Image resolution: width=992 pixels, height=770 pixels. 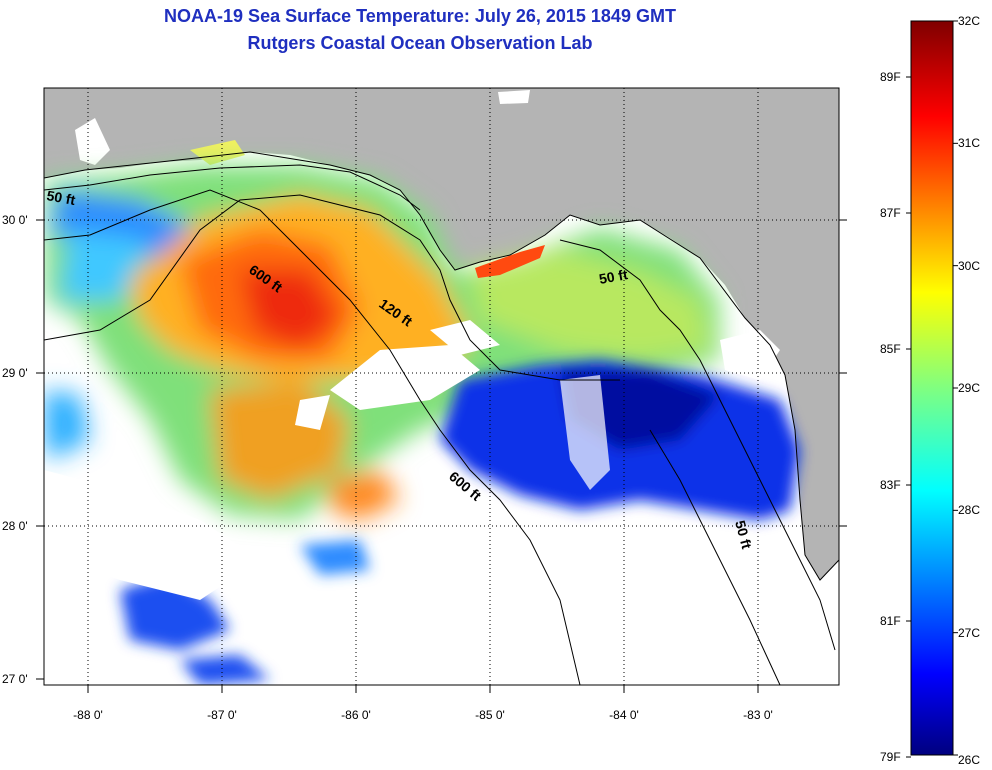 What do you see at coordinates (969, 760) in the screenshot?
I see `celsius-label: 26C` at bounding box center [969, 760].